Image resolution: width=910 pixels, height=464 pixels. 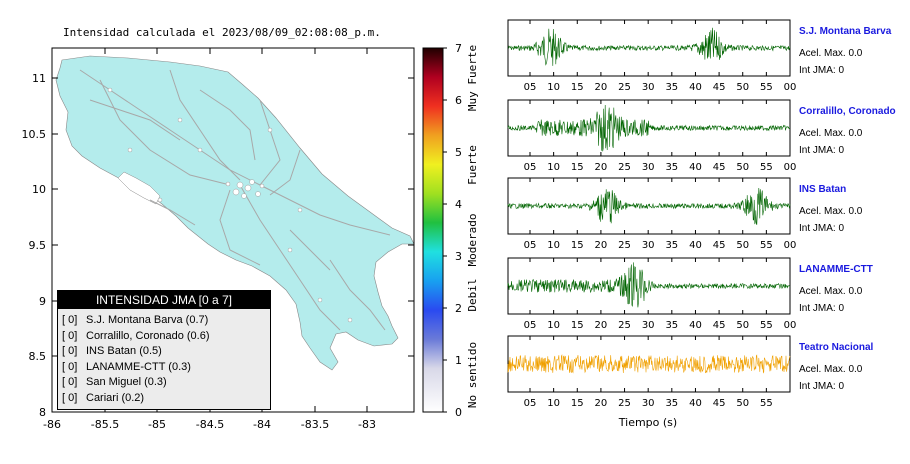 I want to click on colorbar-tick-label: 2, so click(x=458, y=308).